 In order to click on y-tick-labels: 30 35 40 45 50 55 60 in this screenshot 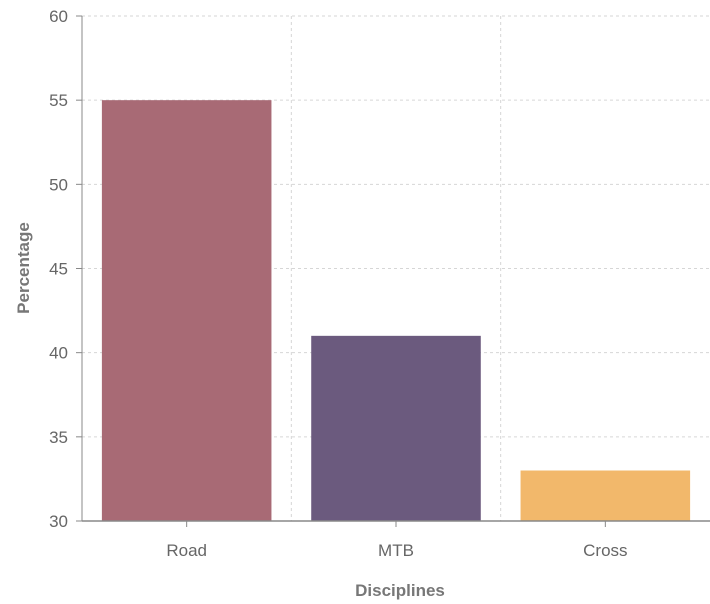, I will do `click(58, 269)`.